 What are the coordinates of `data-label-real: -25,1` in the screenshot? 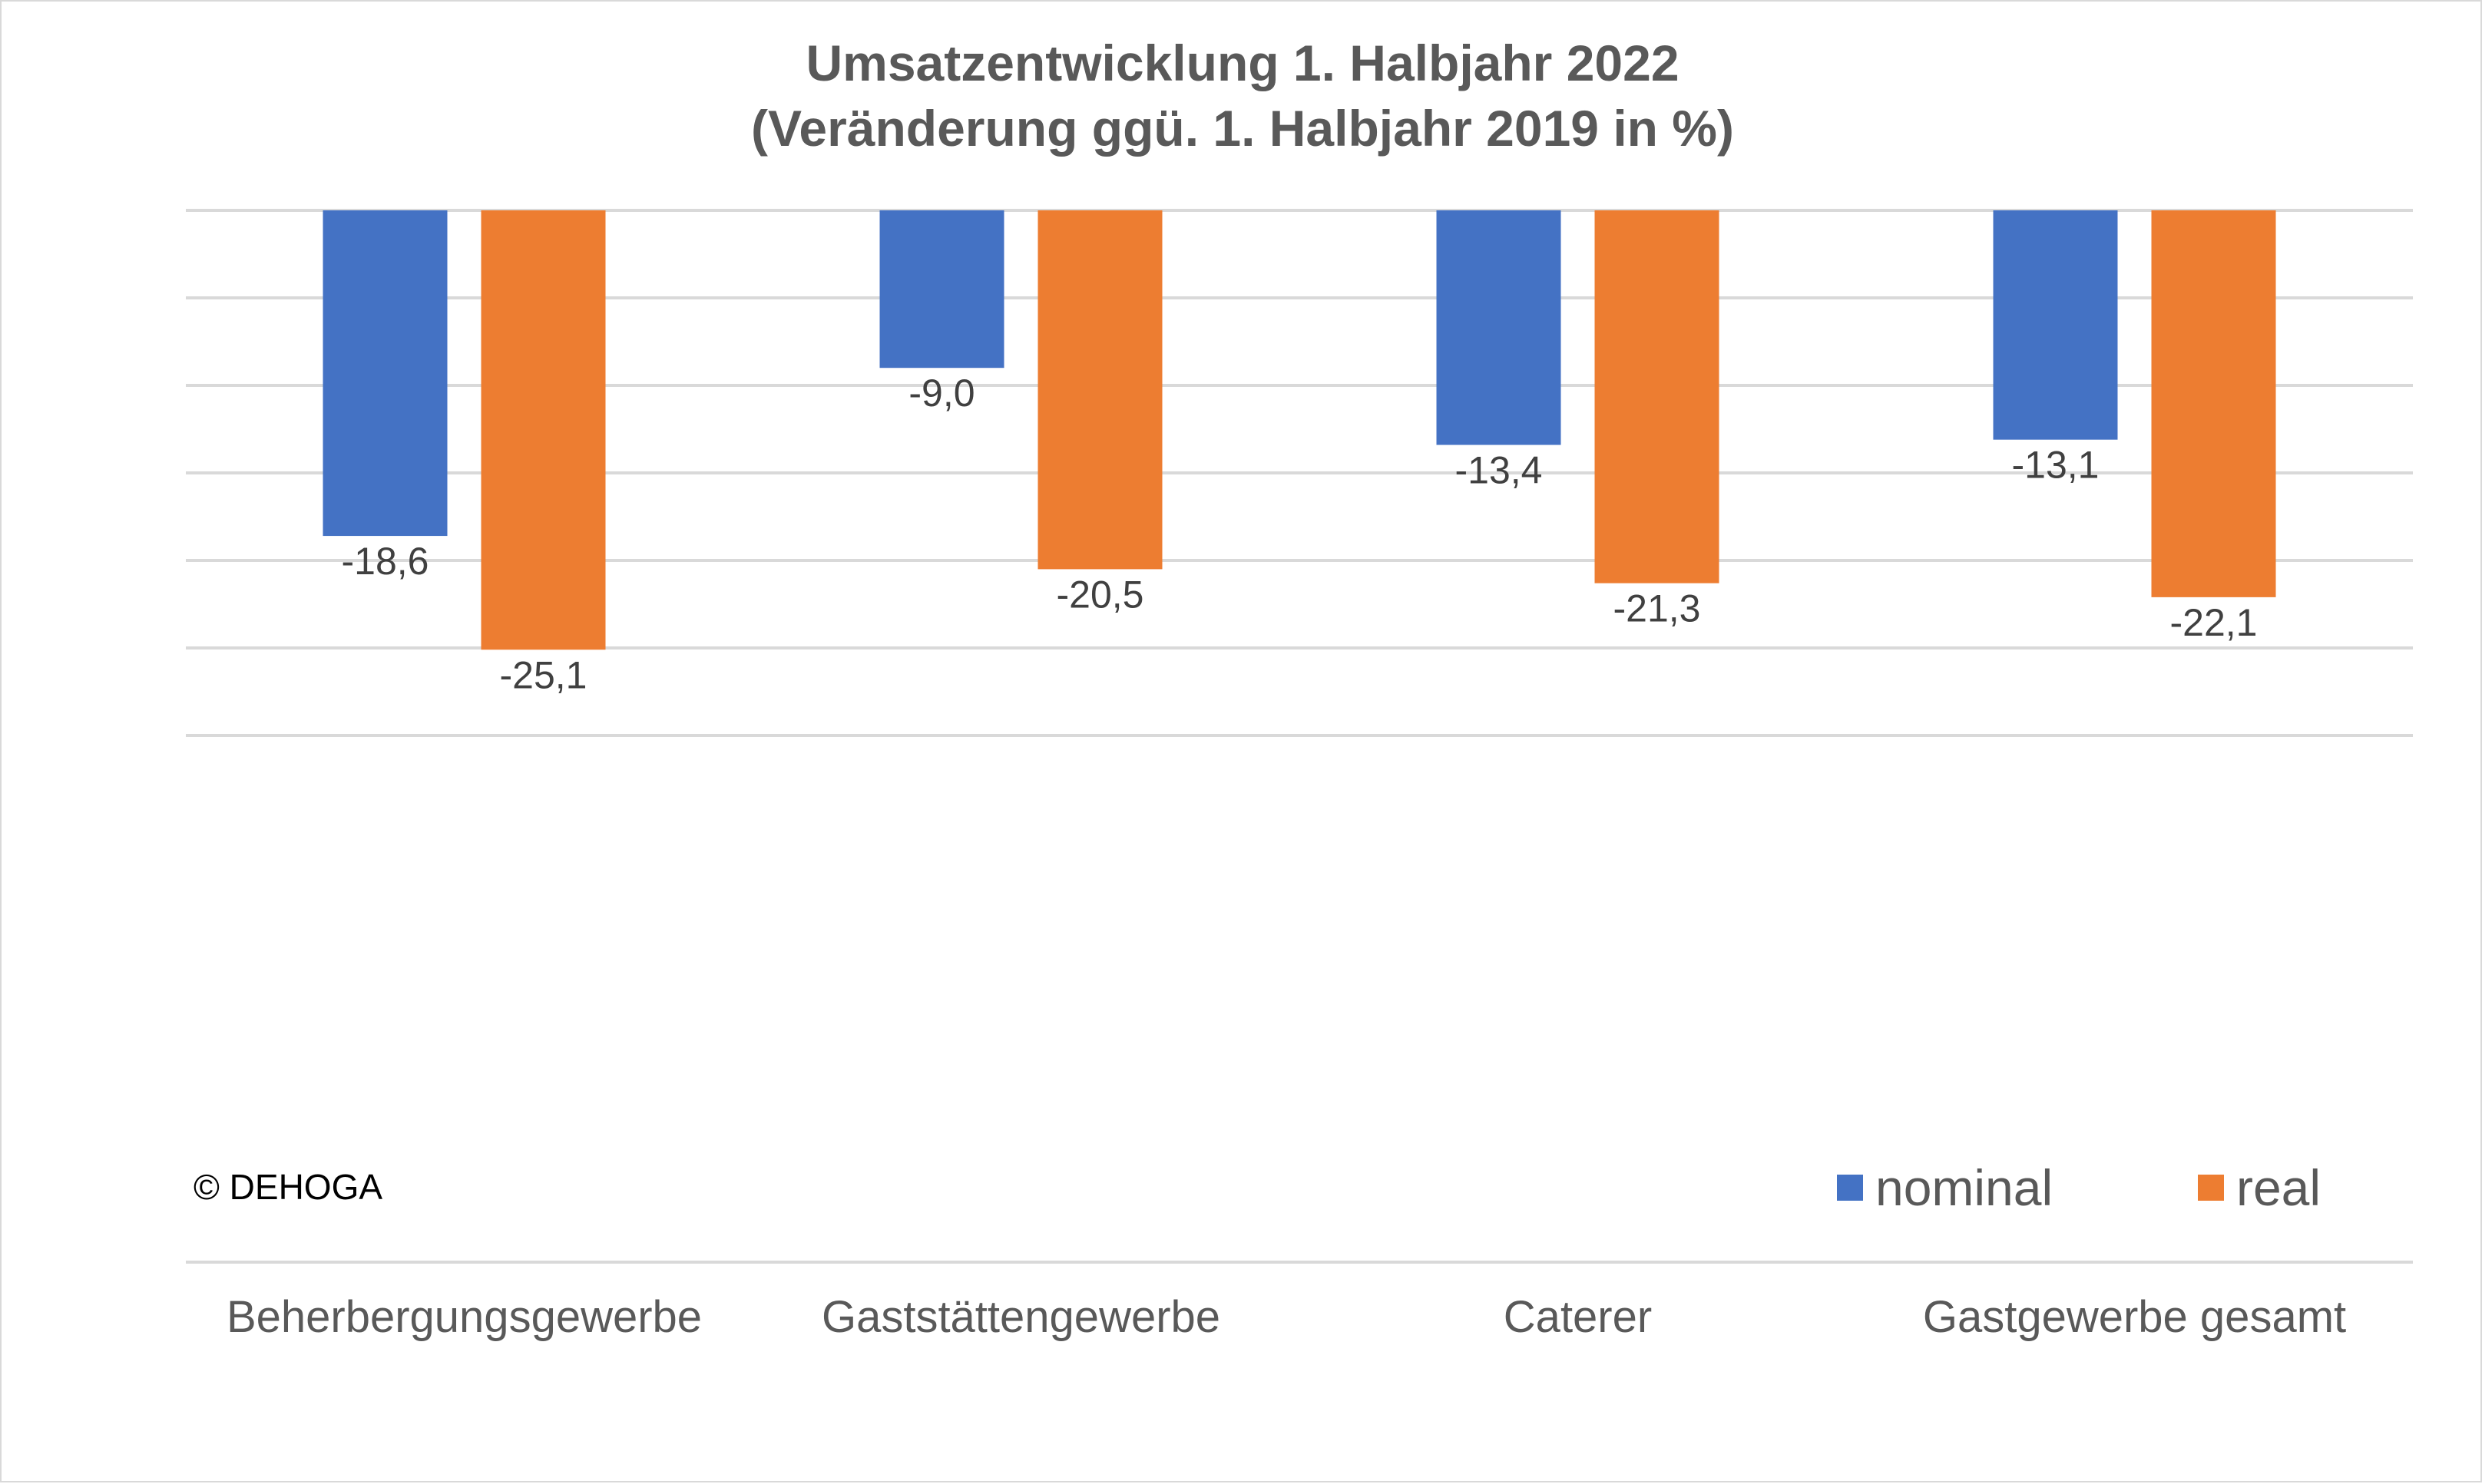 It's located at (543, 674).